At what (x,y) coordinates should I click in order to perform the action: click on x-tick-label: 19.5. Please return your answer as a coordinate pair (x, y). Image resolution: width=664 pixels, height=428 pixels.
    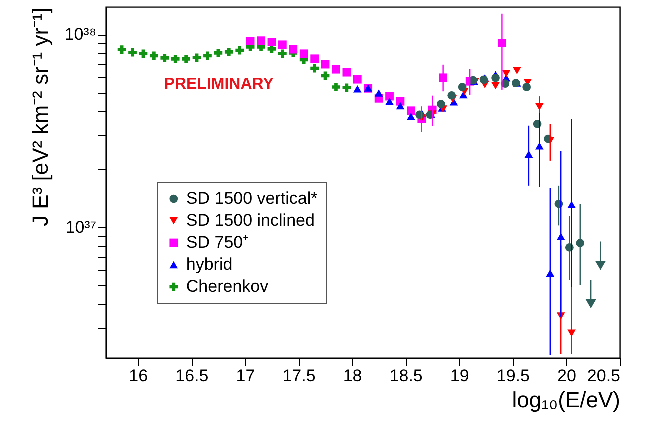
    Looking at the image, I should click on (513, 376).